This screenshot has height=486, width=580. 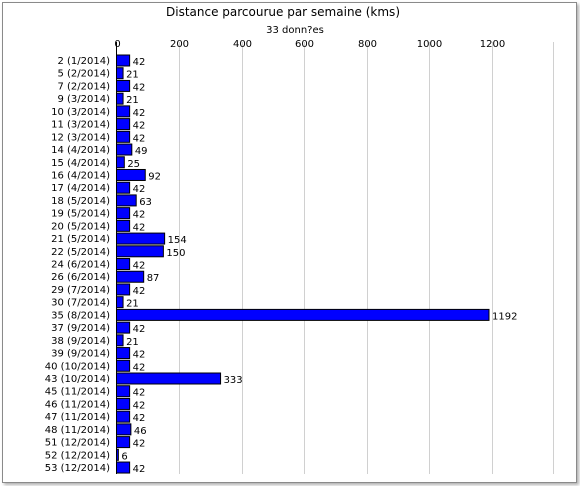 What do you see at coordinates (80, 277) in the screenshot?
I see `category-label: 26 (6/2014)` at bounding box center [80, 277].